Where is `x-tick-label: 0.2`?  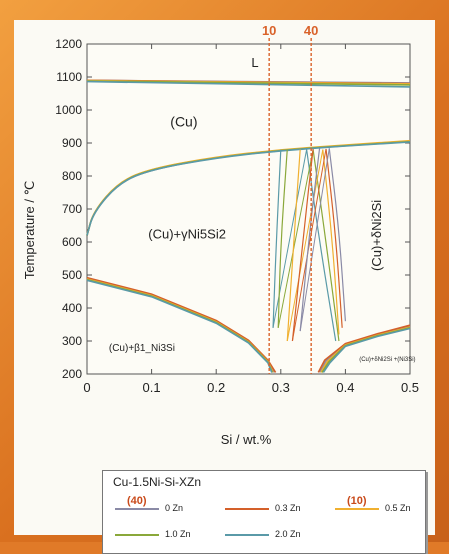
x-tick-label: 0.2 is located at coordinates (216, 387).